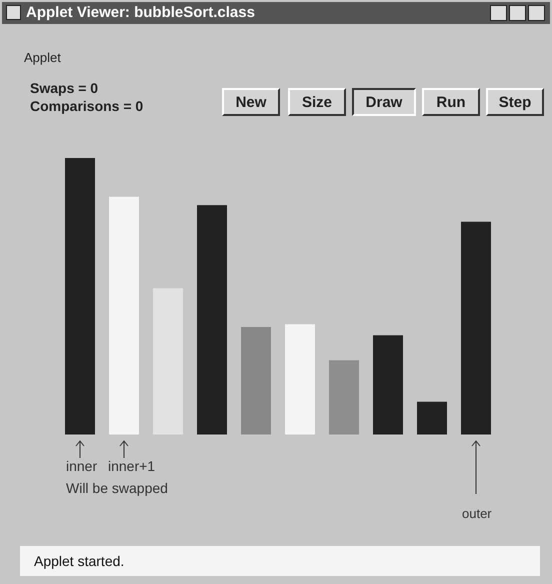  What do you see at coordinates (276, 13) in the screenshot?
I see `chart-title: Applet Viewer: bubbleSort.class` at bounding box center [276, 13].